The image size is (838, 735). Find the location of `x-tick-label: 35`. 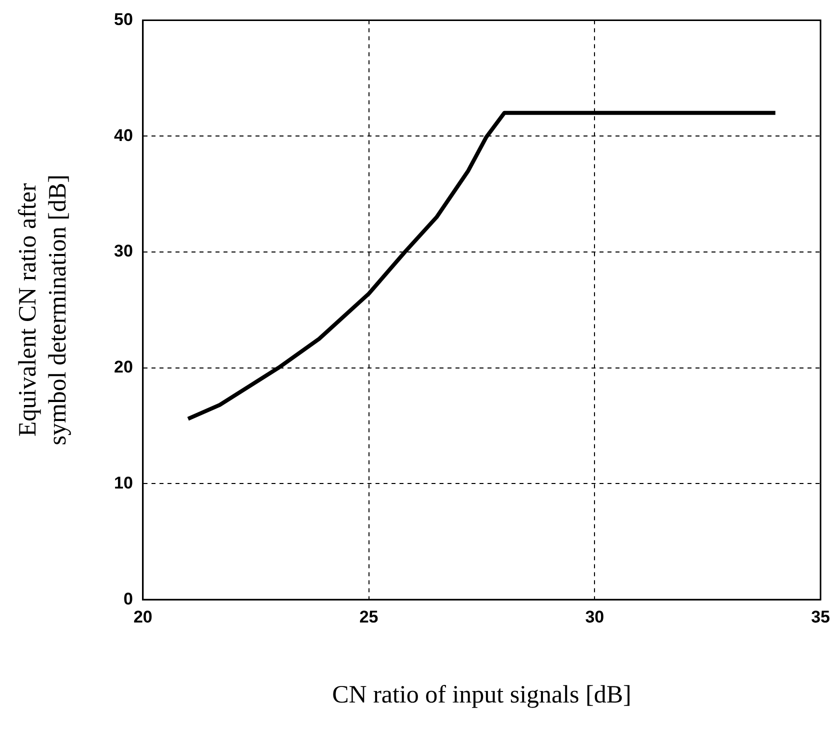

x-tick-label: 35 is located at coordinates (820, 616).